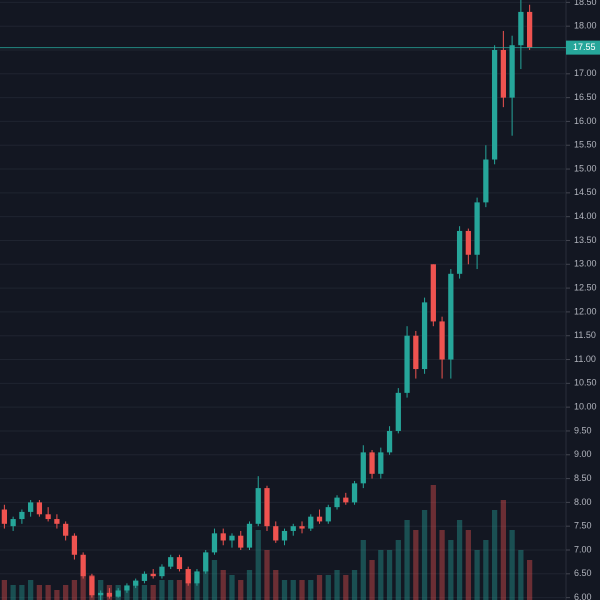  I want to click on y-tick-label: 9.50, so click(583, 430).